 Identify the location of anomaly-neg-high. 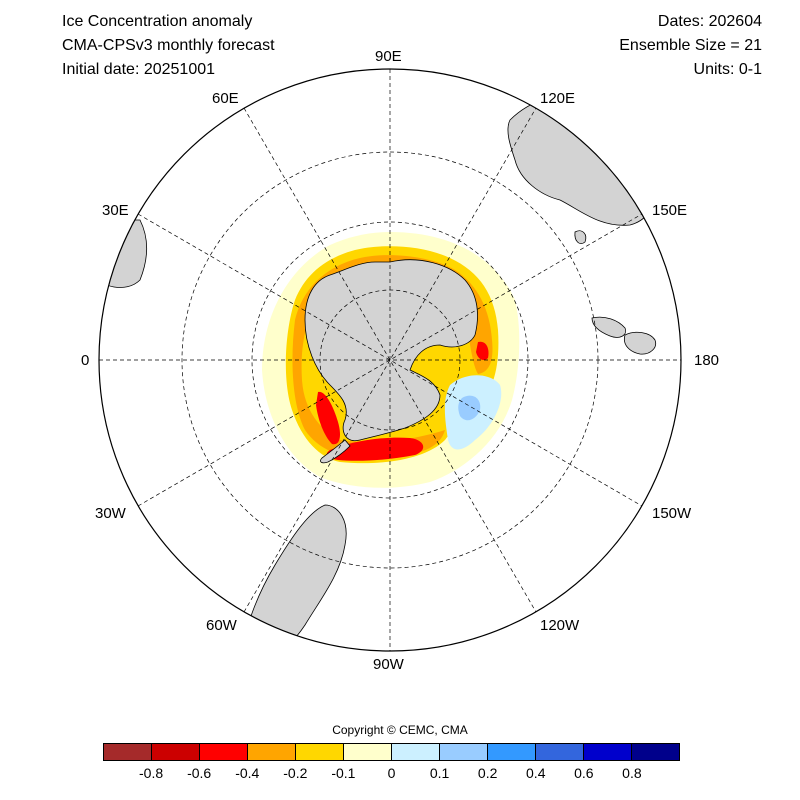
(392, 357).